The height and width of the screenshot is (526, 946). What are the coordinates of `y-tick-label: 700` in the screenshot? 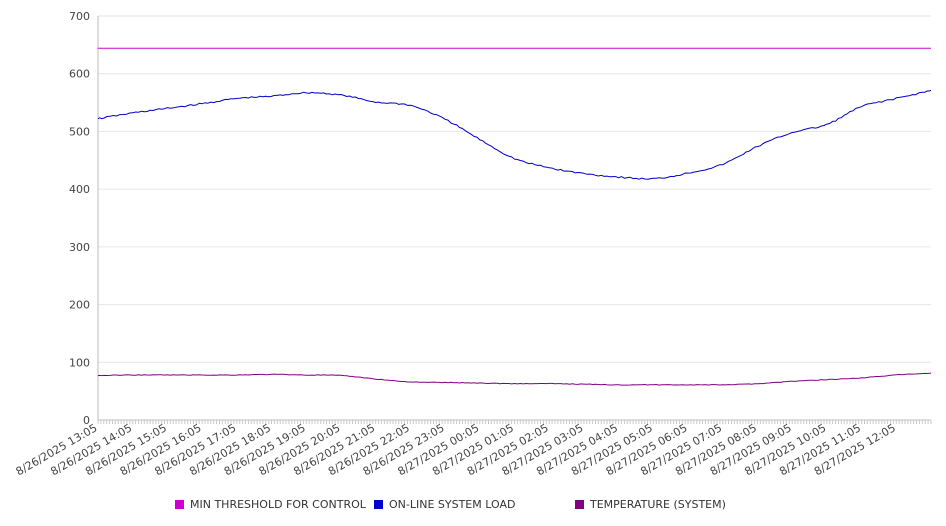 It's located at (79, 16).